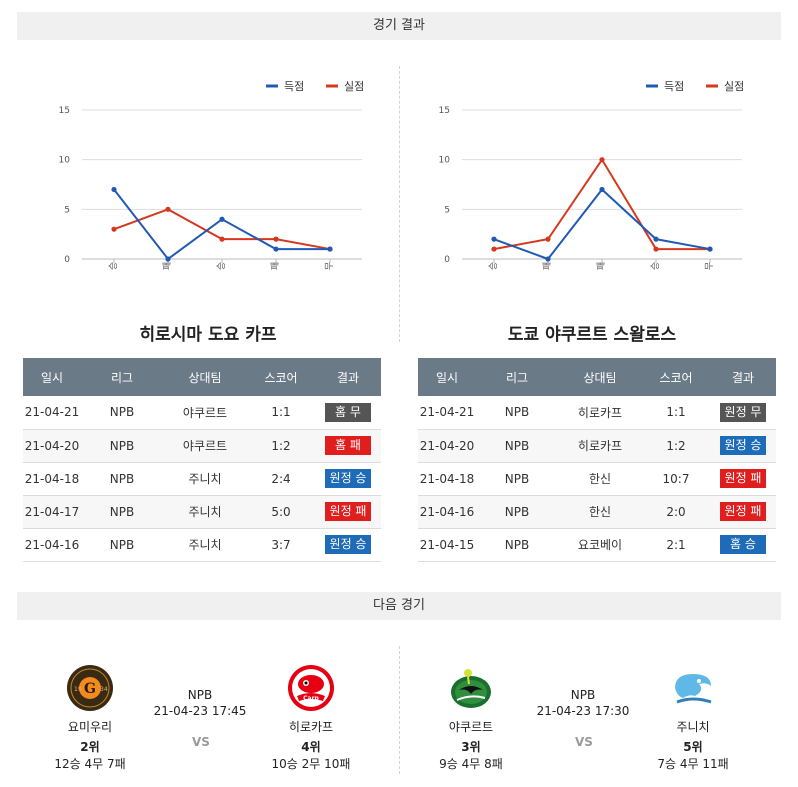 Image resolution: width=798 pixels, height=787 pixels. Describe the element at coordinates (311, 688) in the screenshot. I see `hiroshima-carp-logo-icon: Carp` at that location.